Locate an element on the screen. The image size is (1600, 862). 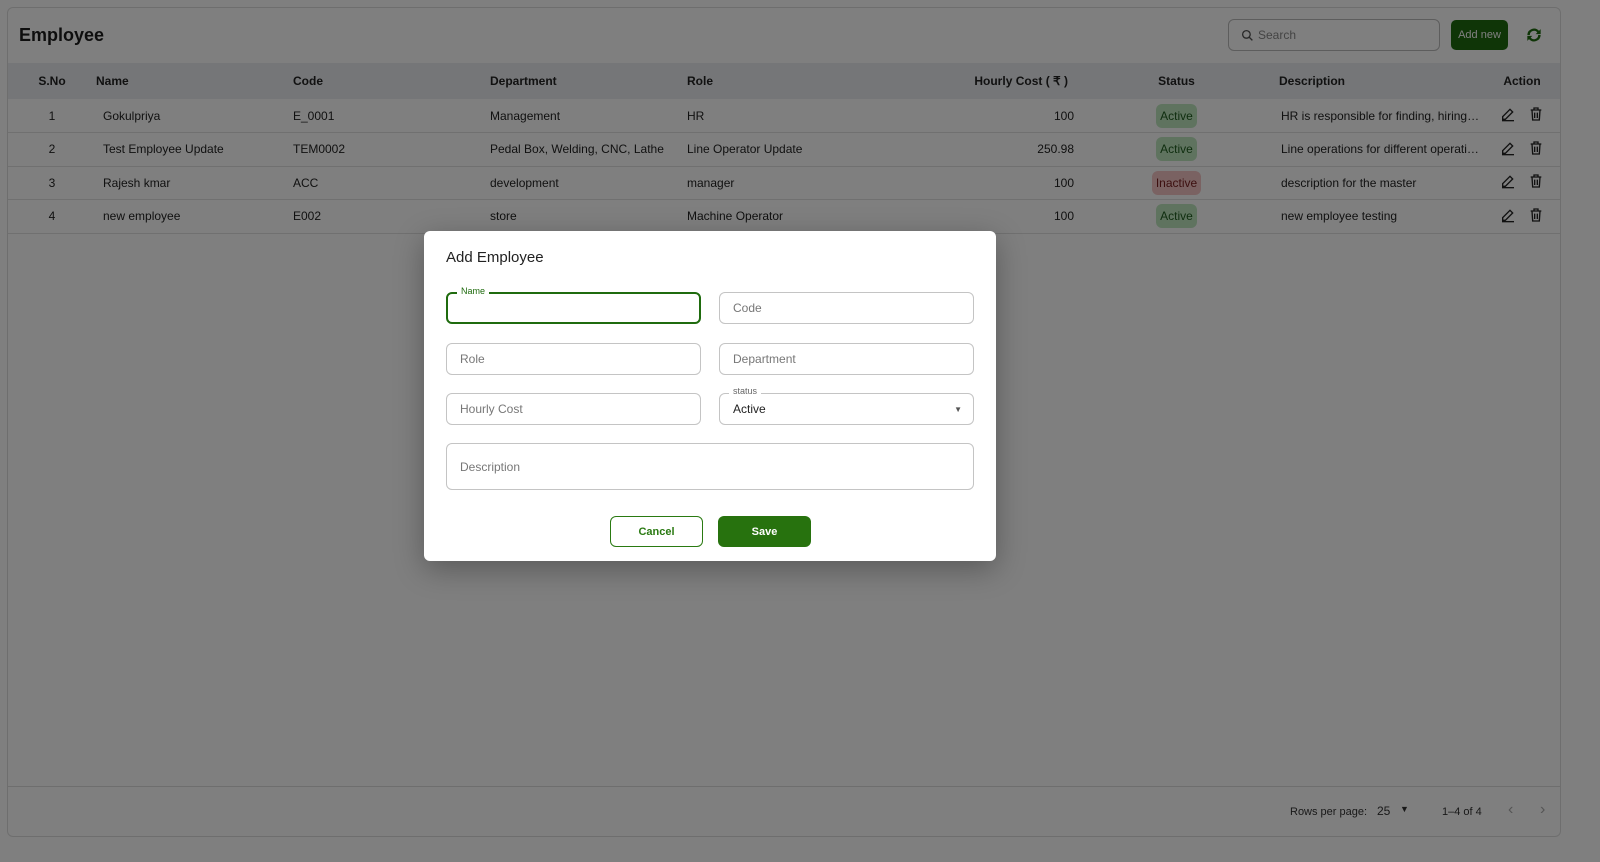
cancel-button: Cancel is located at coordinates (656, 531).